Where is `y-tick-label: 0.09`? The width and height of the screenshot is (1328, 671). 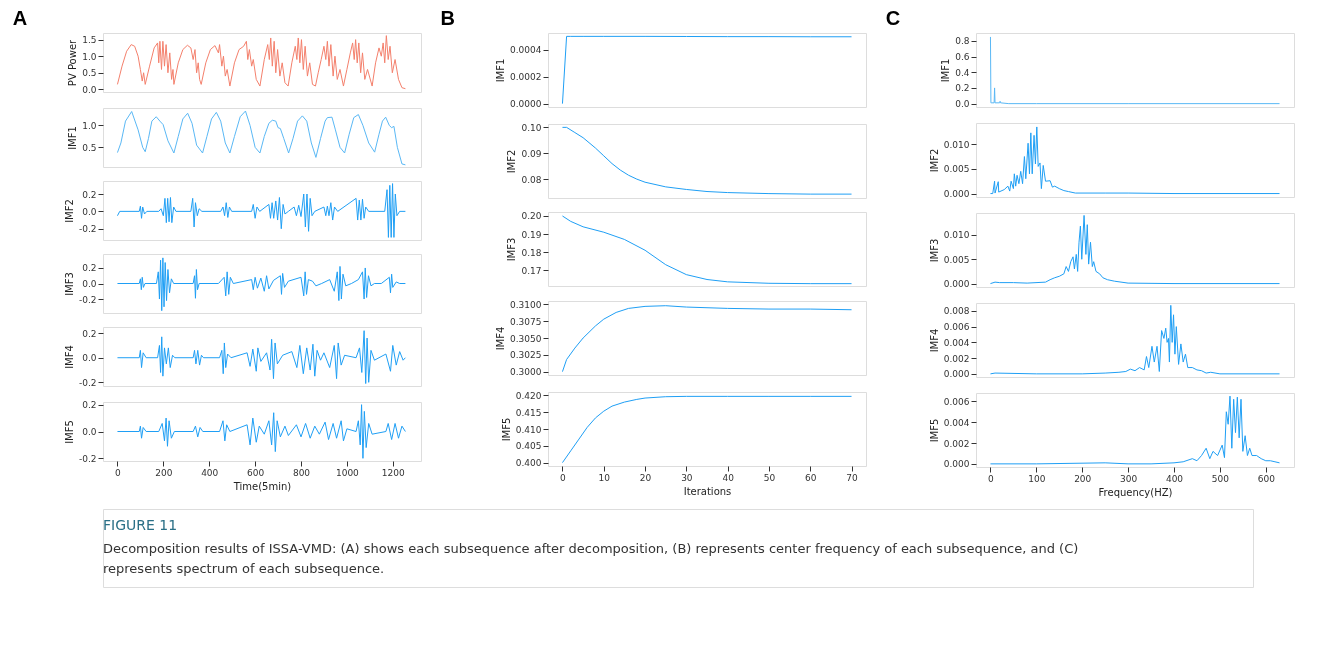
y-tick-label: 0.09 is located at coordinates (531, 153).